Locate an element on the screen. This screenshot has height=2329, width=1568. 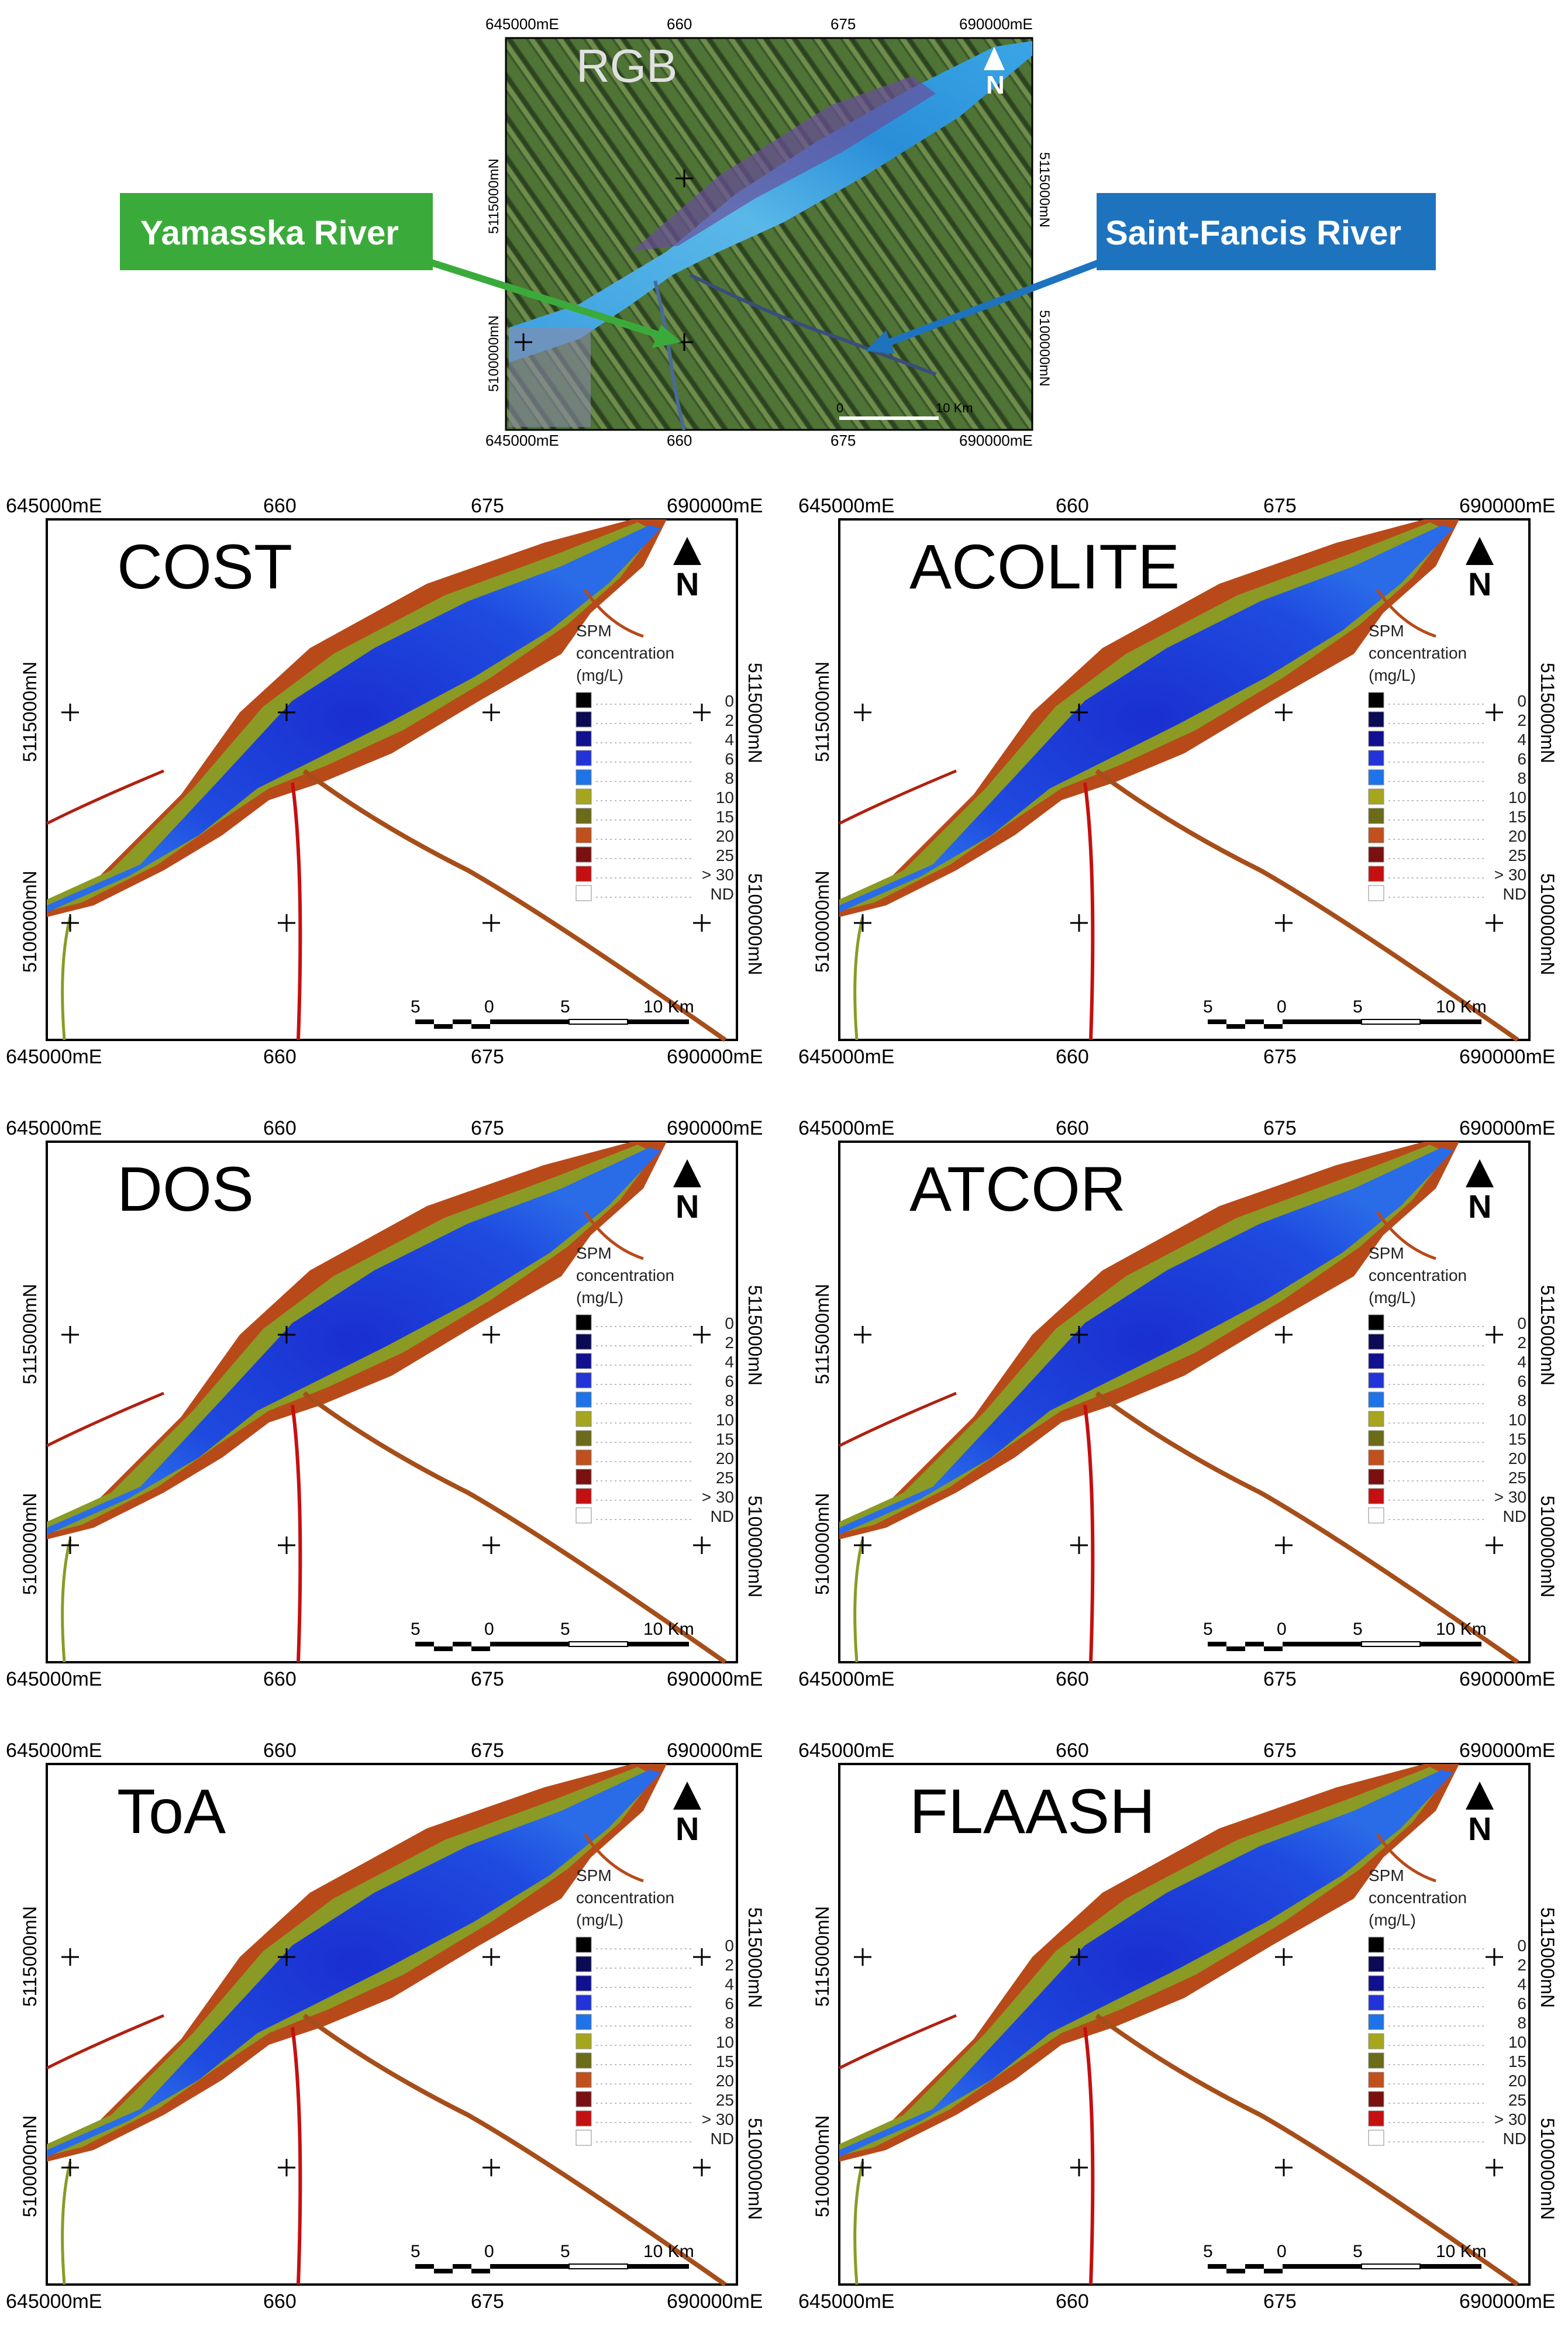
rgb-y-tick-left-1: 5100000mN is located at coordinates (494, 353).